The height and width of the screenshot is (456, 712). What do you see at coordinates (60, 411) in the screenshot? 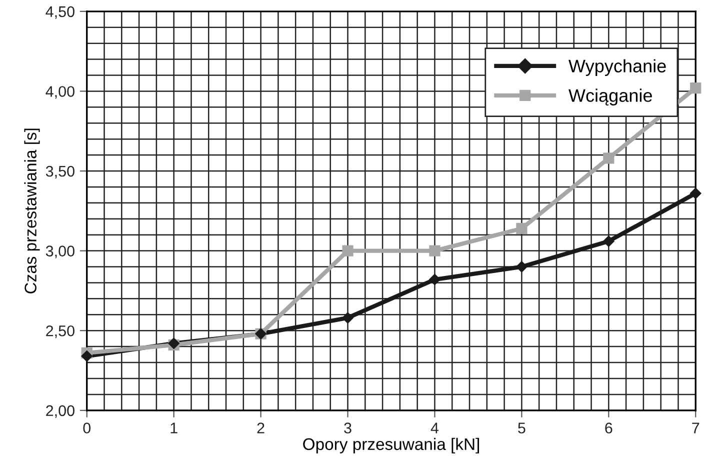
I see `y-tick-label: 2,00` at bounding box center [60, 411].